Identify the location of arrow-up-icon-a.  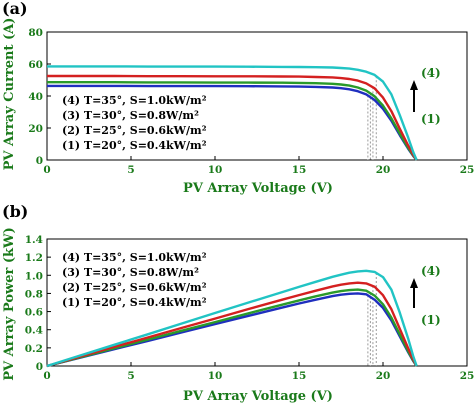
(414, 85).